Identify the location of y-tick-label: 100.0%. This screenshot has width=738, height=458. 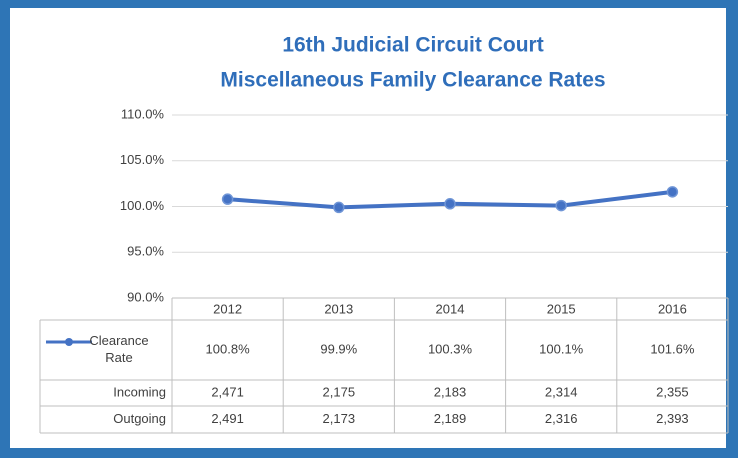
(142, 205).